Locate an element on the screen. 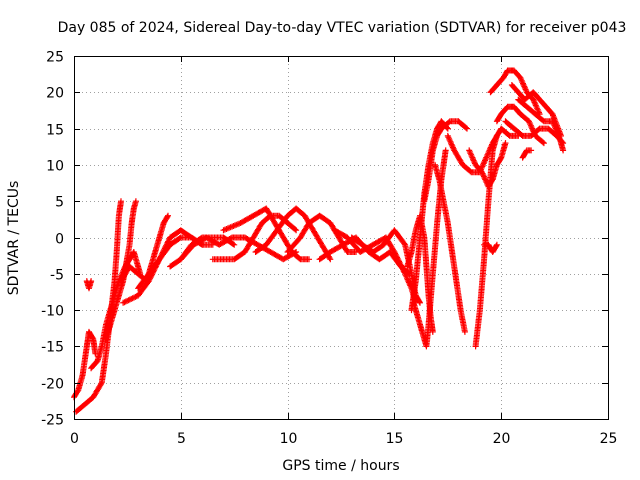  y-tick-label: 20 is located at coordinates (55, 94).